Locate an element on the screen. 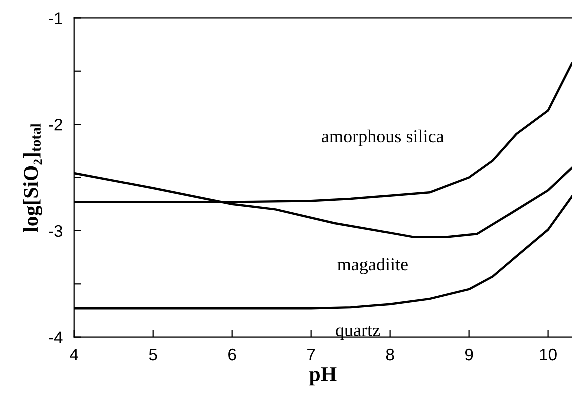  y-axis-title: log[SiO₂]$_{total}$ is located at coordinates (33, 178).